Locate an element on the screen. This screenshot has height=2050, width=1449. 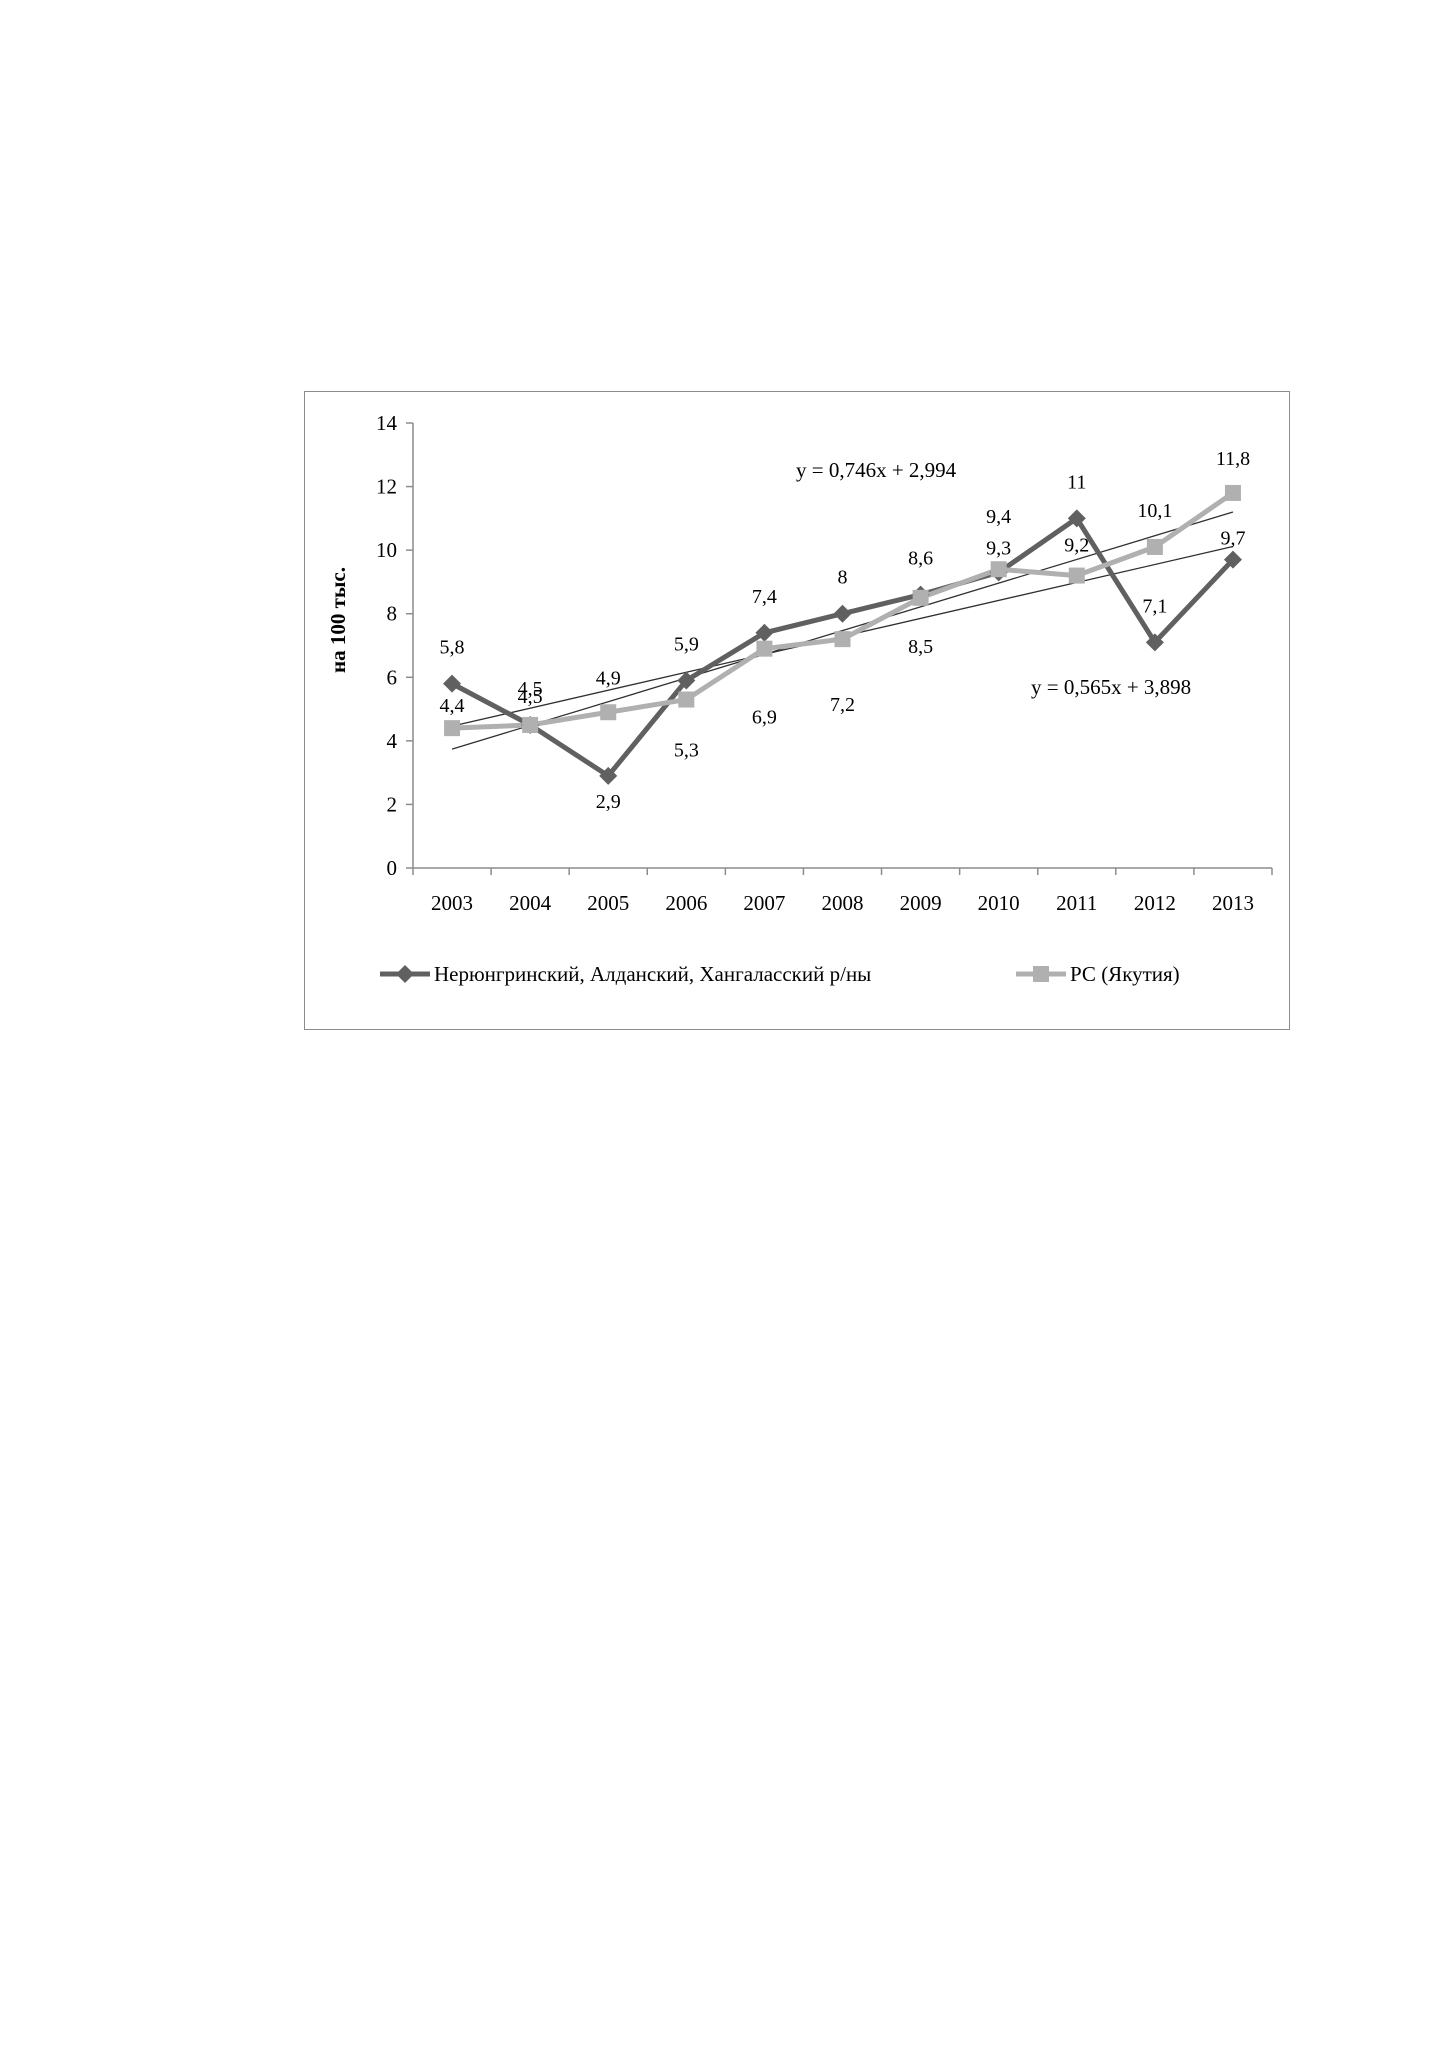
data-label-series-1: 9,3 is located at coordinates (998, 548).